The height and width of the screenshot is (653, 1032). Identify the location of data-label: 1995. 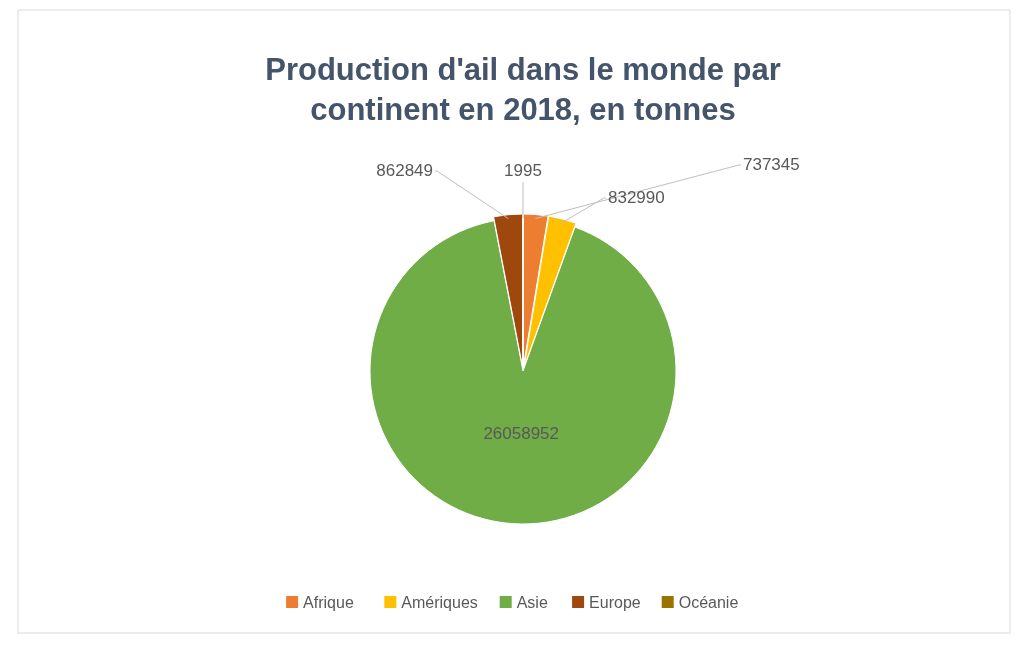
(523, 170).